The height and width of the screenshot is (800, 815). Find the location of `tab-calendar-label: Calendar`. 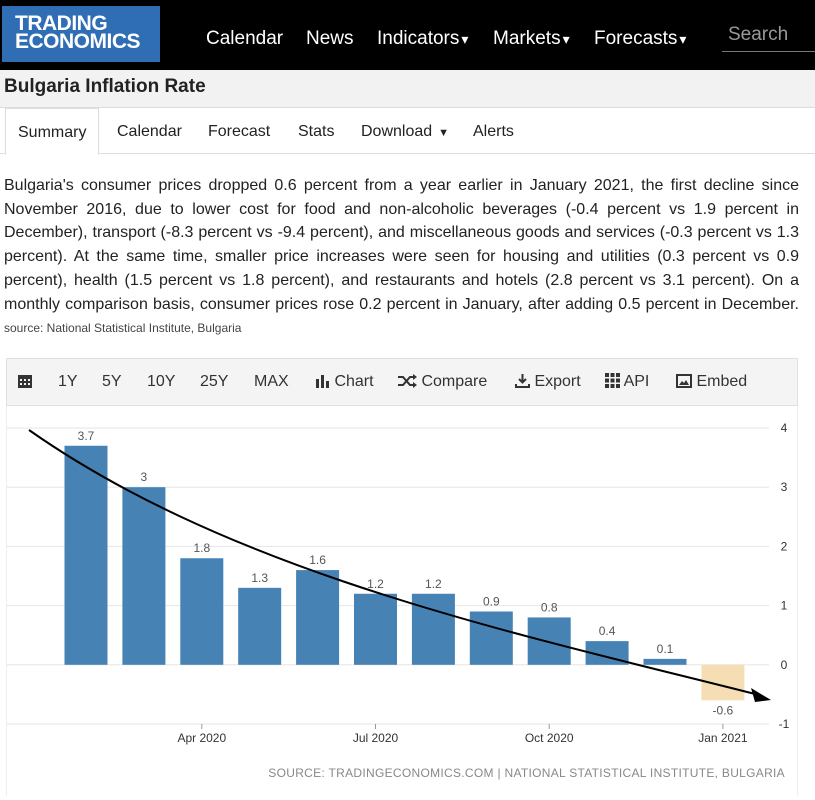

tab-calendar-label: Calendar is located at coordinates (149, 131).